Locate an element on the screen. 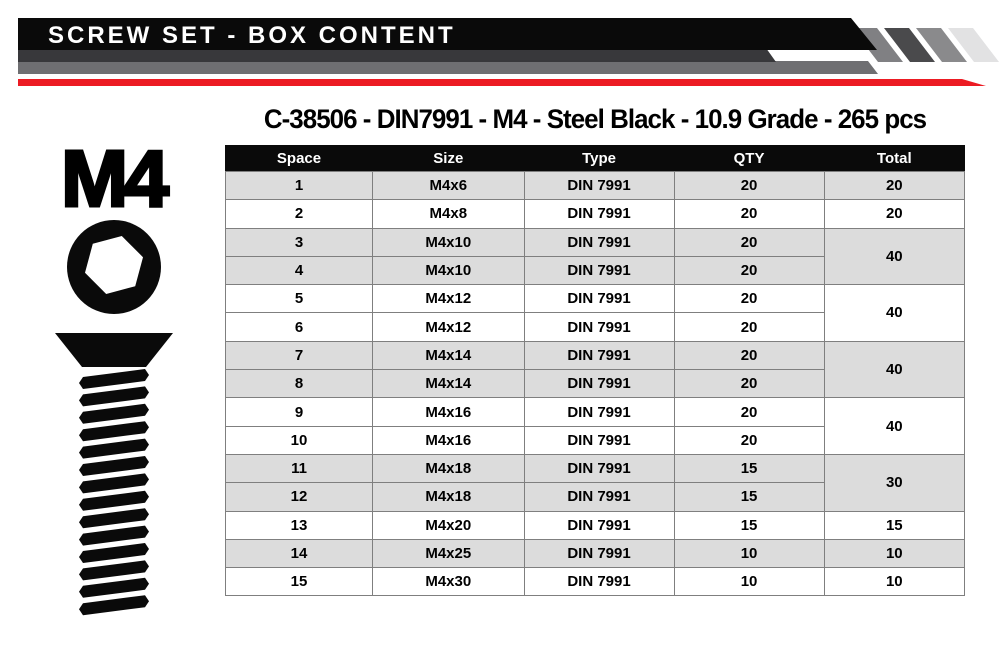 The height and width of the screenshot is (667, 1000). table-row: 3 M4x10 DIN 7991 20 40 is located at coordinates (595, 256).